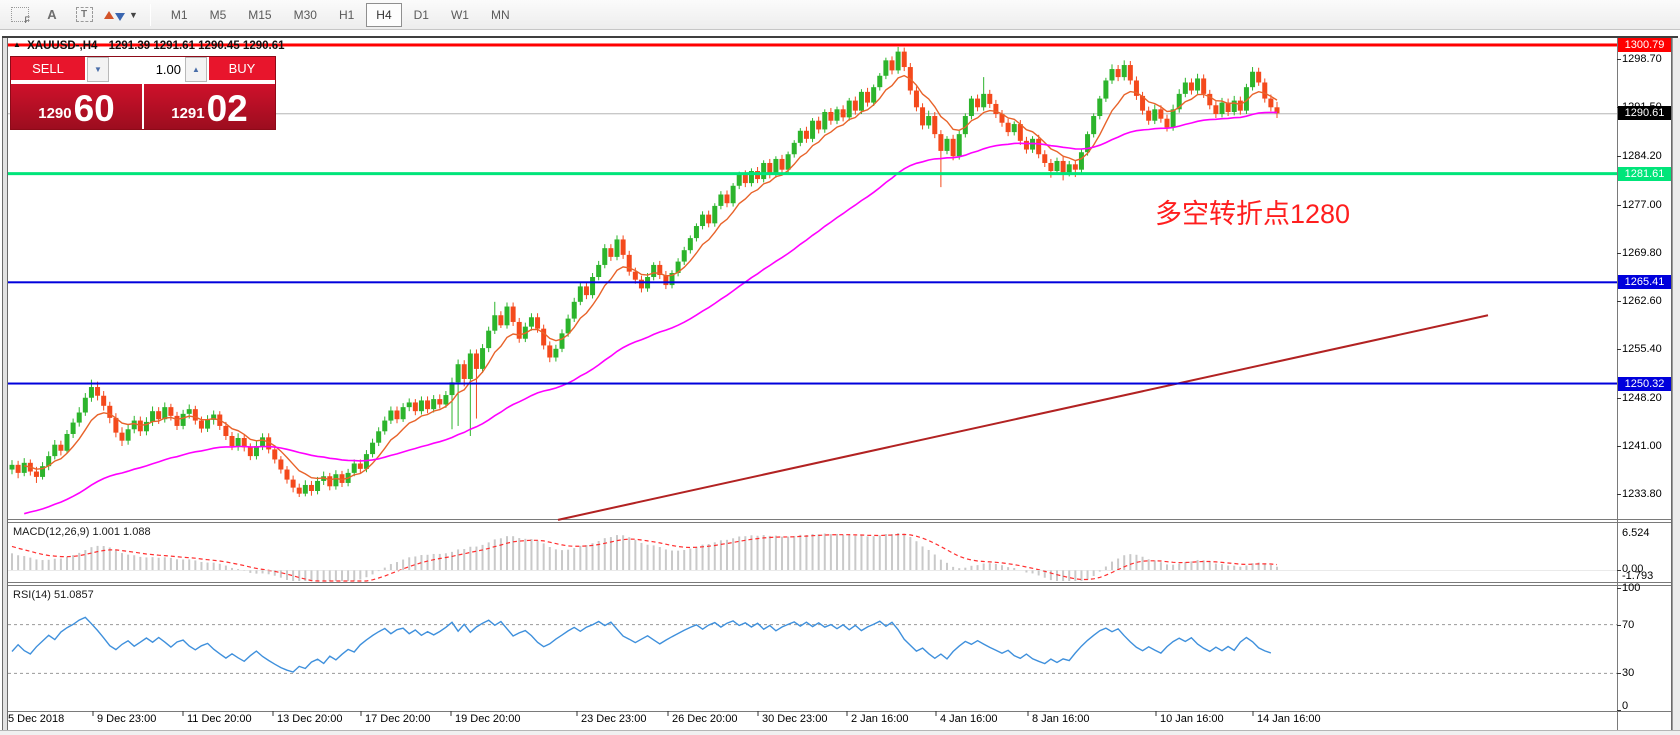 The image size is (1680, 735). What do you see at coordinates (398, 719) in the screenshot?
I see `time-axis-label: 17 Dec 20:00` at bounding box center [398, 719].